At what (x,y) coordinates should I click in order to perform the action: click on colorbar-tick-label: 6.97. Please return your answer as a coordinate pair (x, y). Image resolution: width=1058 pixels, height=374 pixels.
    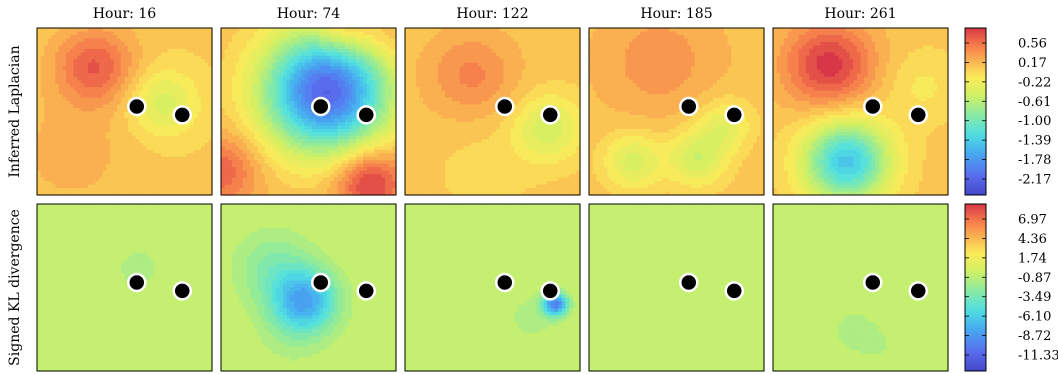
    Looking at the image, I should click on (1032, 220).